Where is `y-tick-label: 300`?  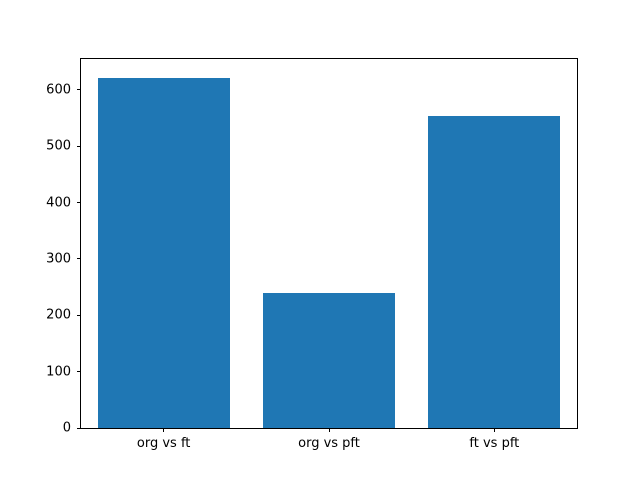 y-tick-label: 300 is located at coordinates (58, 259).